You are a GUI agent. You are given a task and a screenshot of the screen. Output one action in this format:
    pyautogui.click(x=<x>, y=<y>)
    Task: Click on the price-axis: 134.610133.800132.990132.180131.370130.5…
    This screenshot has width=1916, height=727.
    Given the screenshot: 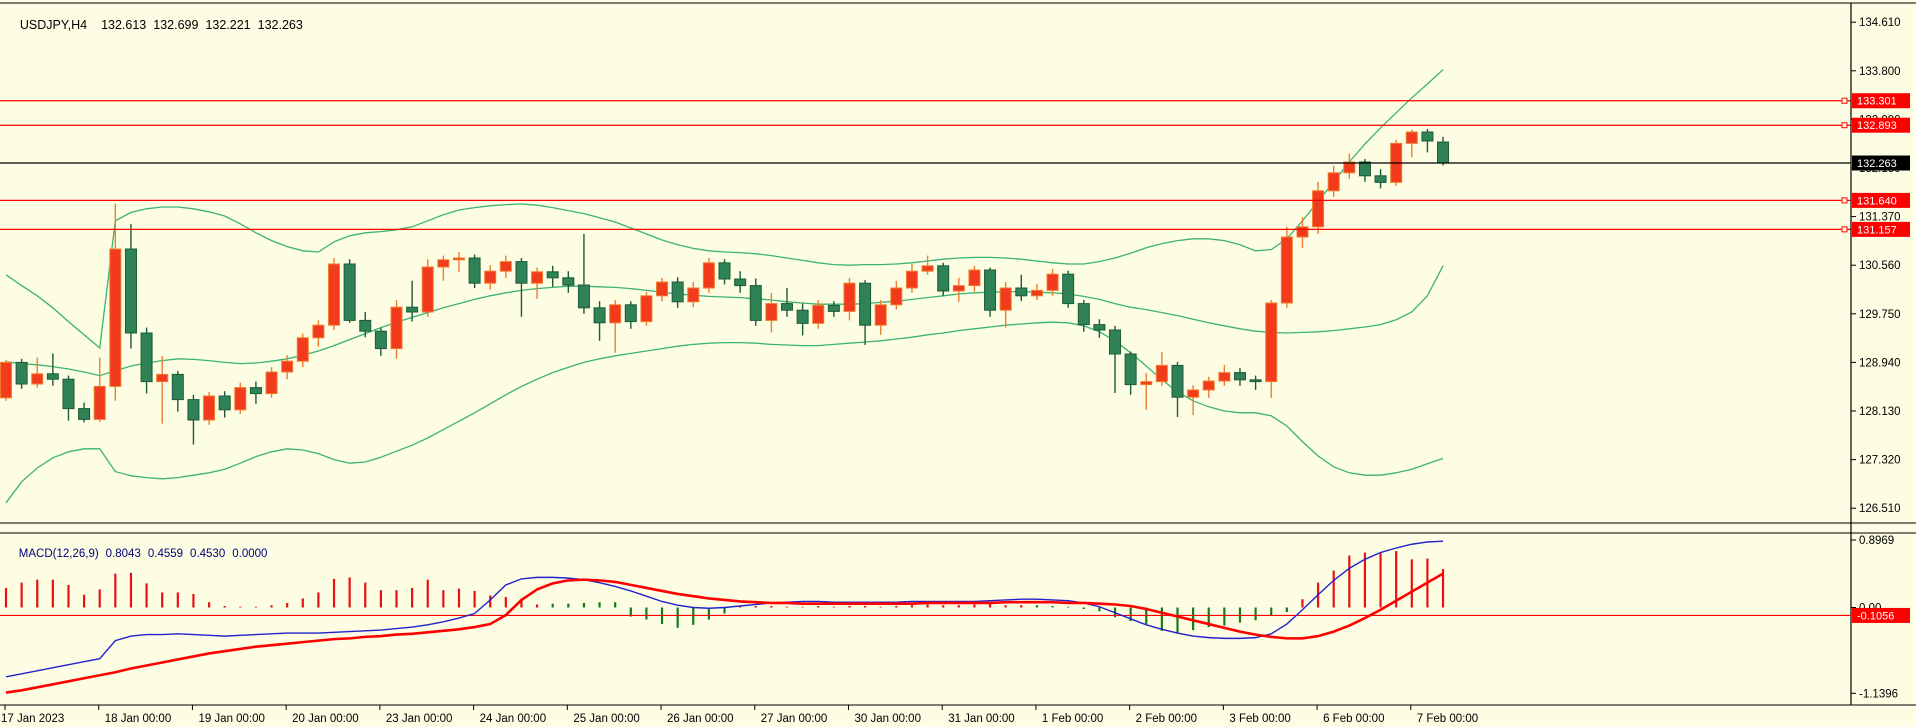 What is the action you would take?
    pyautogui.click(x=1880, y=266)
    